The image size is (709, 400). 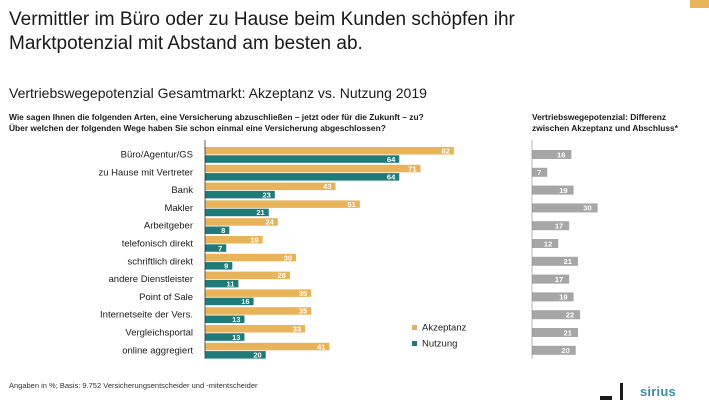 I want to click on value-label-akzeptanz: 43, so click(x=327, y=186).